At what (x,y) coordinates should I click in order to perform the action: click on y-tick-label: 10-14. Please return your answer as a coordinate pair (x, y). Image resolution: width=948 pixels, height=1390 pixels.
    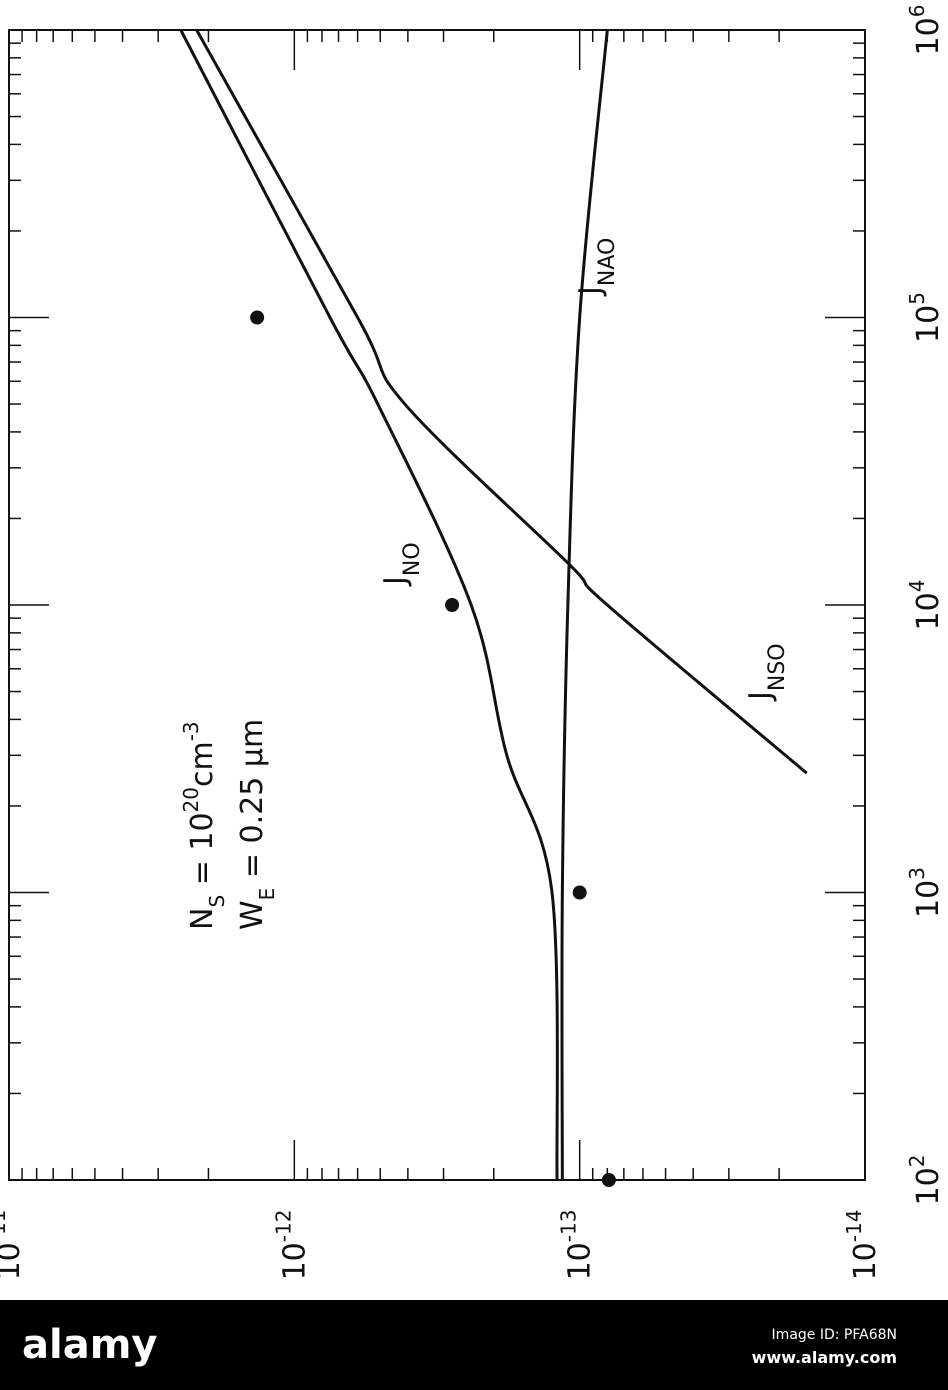
    Looking at the image, I should click on (862, 1245).